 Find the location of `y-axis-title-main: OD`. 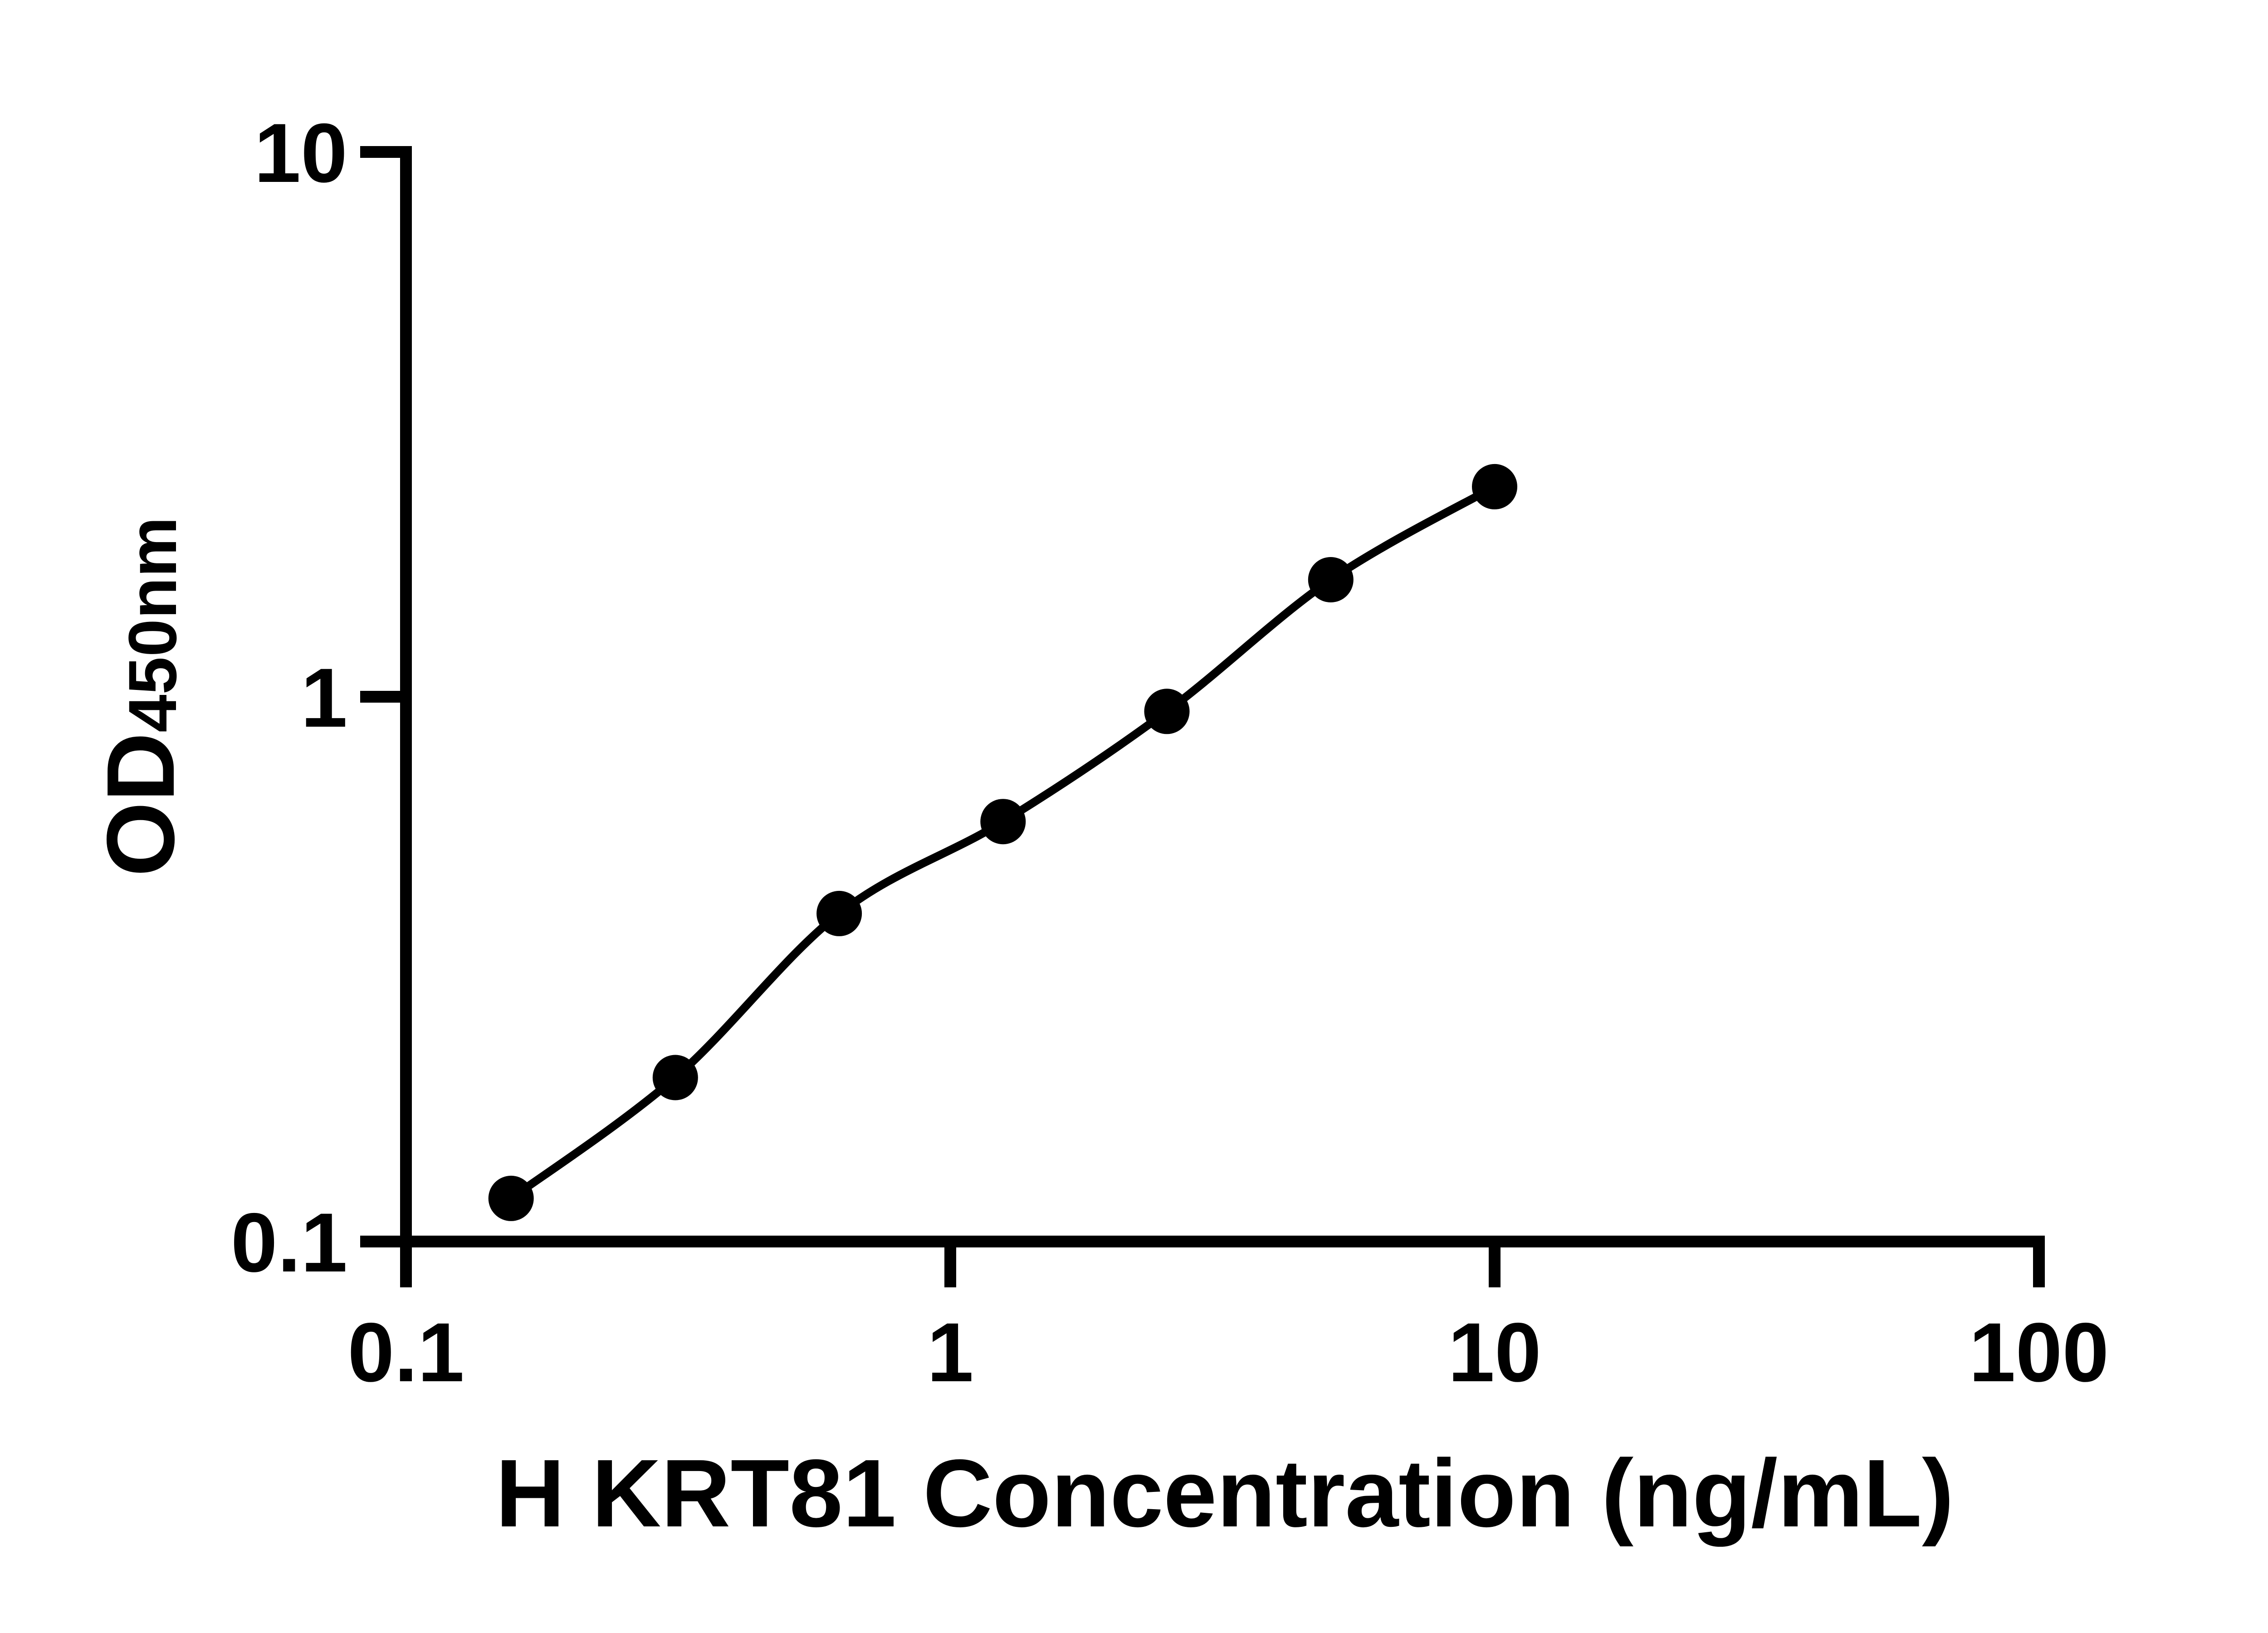

y-axis-title-main: OD is located at coordinates (140, 805).